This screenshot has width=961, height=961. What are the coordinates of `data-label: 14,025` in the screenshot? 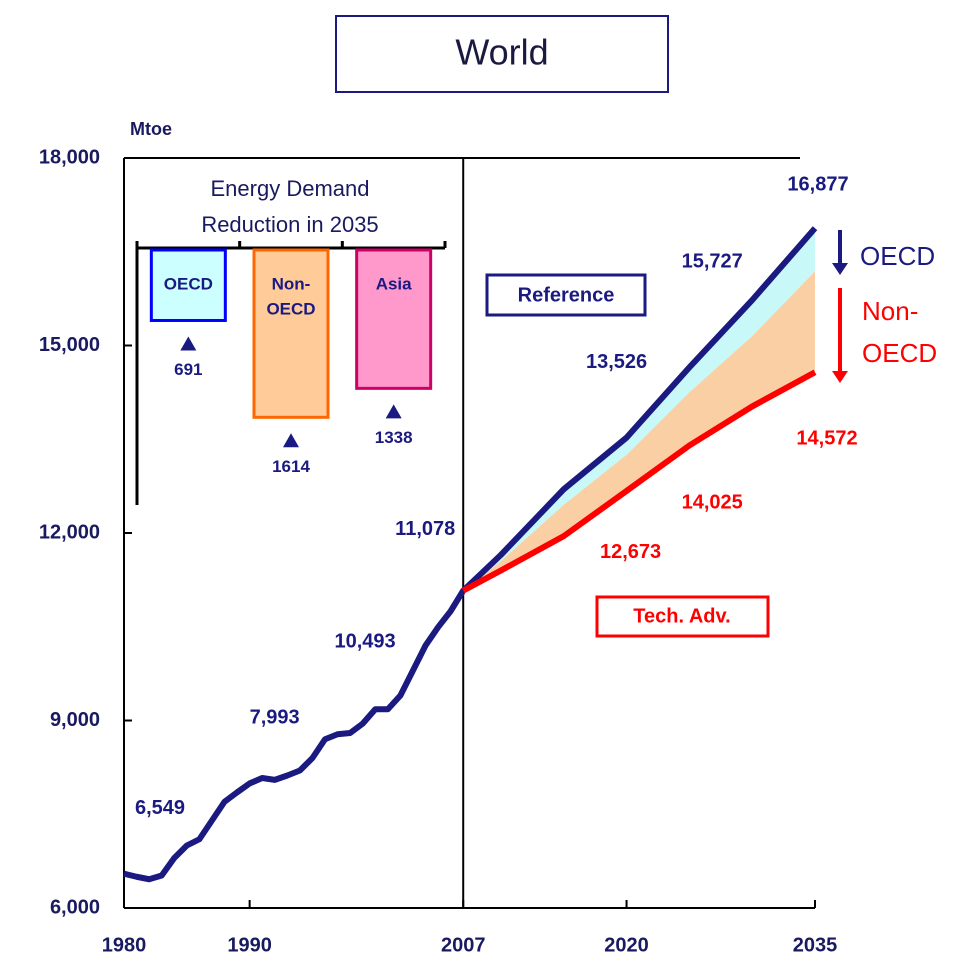 It's located at (712, 503).